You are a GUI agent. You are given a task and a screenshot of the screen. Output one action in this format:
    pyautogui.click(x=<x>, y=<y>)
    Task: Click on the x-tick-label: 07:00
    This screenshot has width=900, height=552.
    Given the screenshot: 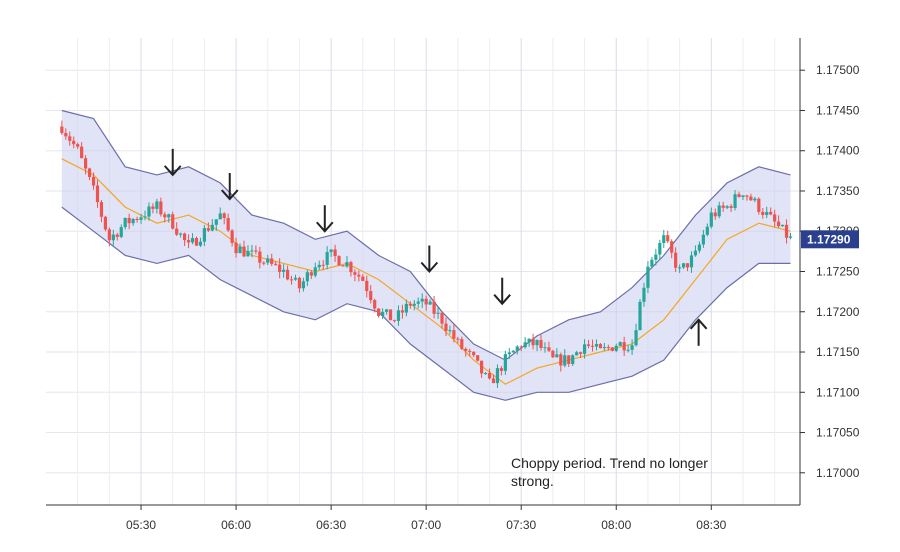 What is the action you would take?
    pyautogui.click(x=426, y=525)
    